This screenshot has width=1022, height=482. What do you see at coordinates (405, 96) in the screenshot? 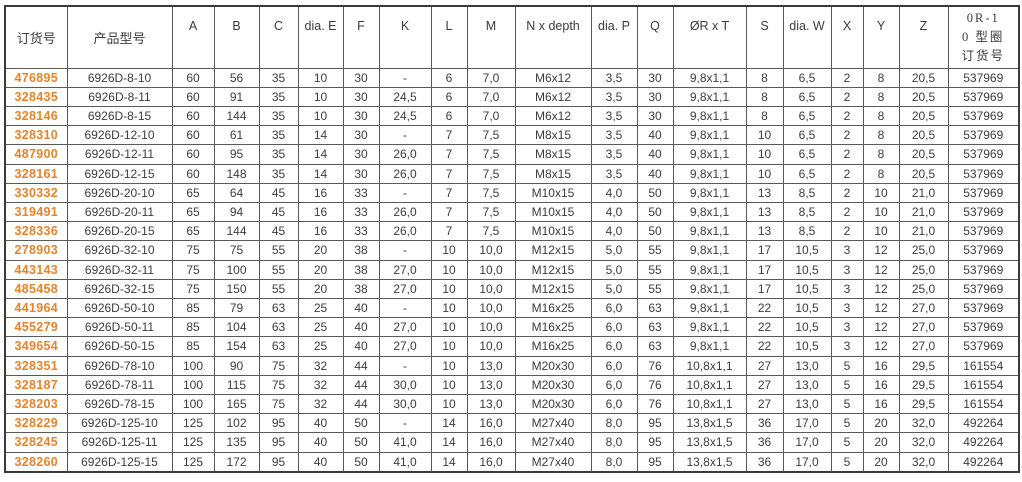
I see `spec-cell: 24,5` at bounding box center [405, 96].